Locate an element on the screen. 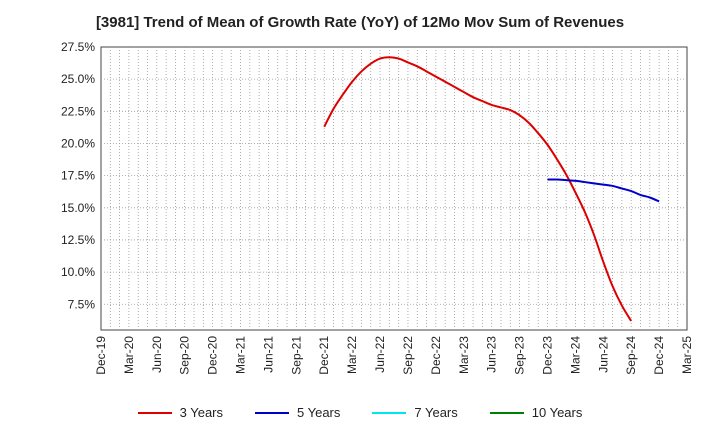 This screenshot has height=440, width=720. legend-item-5-years: 5 Years is located at coordinates (297, 412).